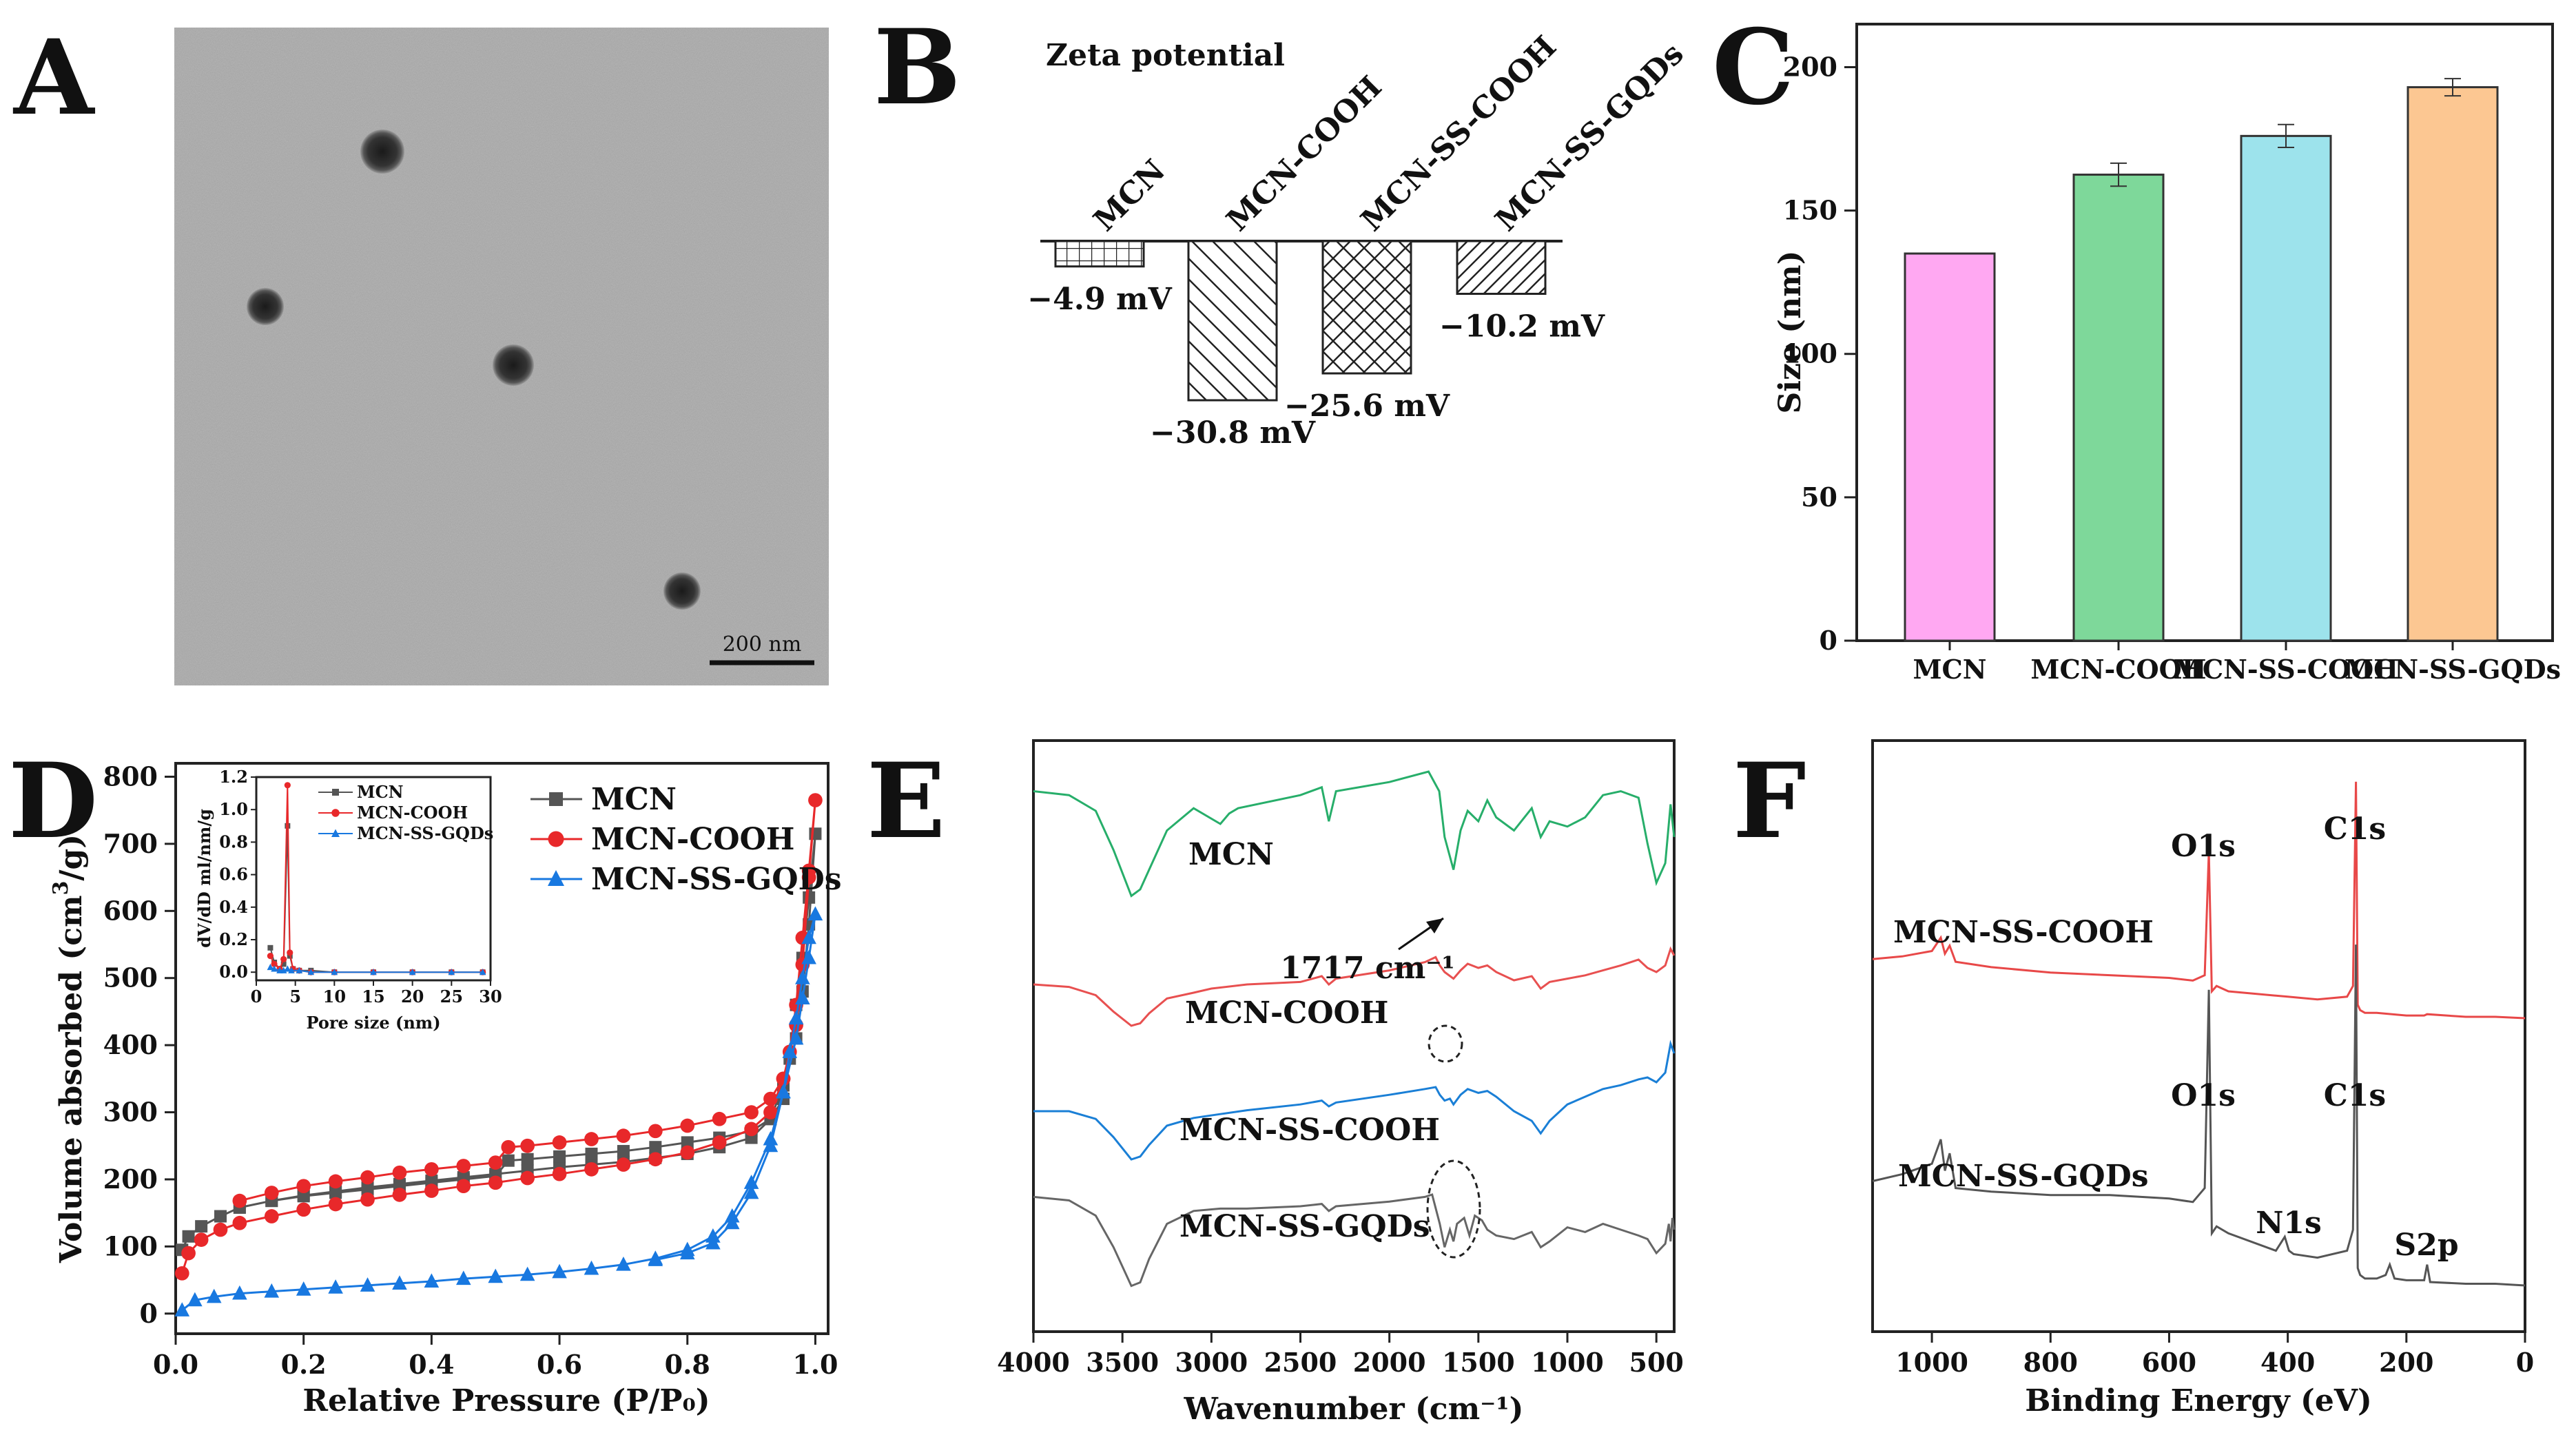 Image resolution: width=2576 pixels, height=1446 pixels. I want to click on ftir-series-label: MCN-COOH, so click(1286, 1013).